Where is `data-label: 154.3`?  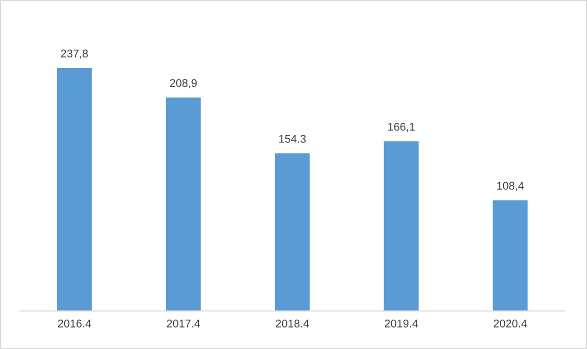 data-label: 154.3 is located at coordinates (292, 138).